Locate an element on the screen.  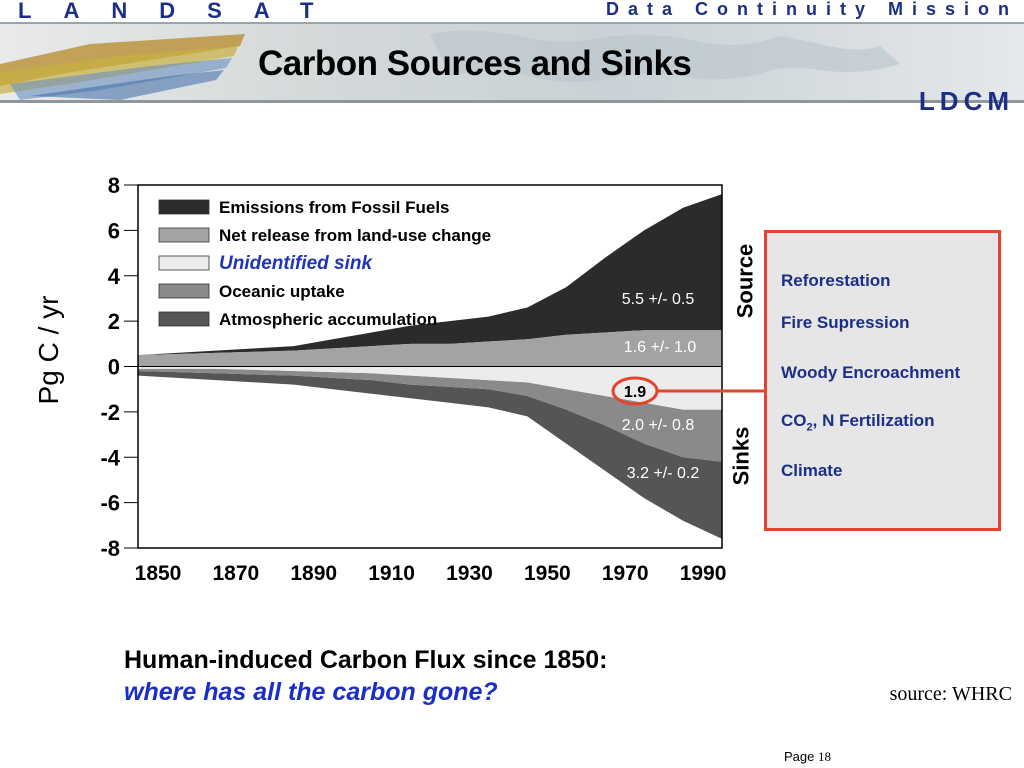
sinks-side-label: Sinks is located at coordinates (741, 456).